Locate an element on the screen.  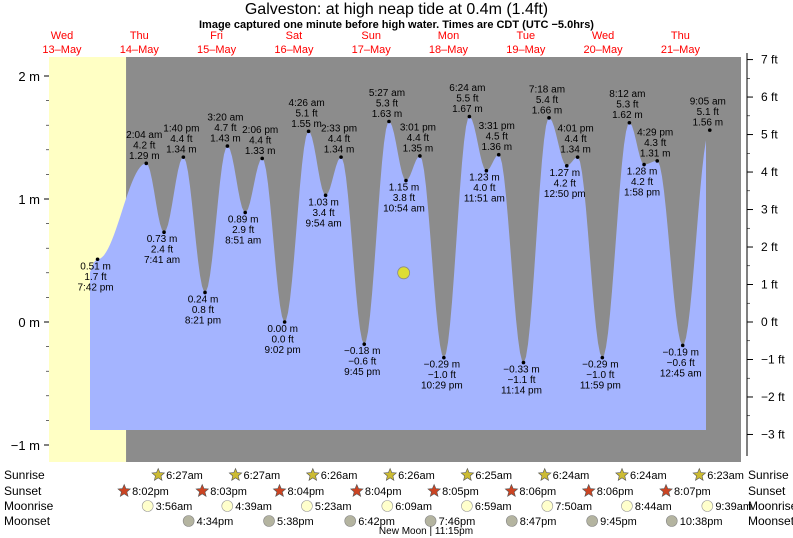
right-axis-label: 3 ft is located at coordinates (769, 210).